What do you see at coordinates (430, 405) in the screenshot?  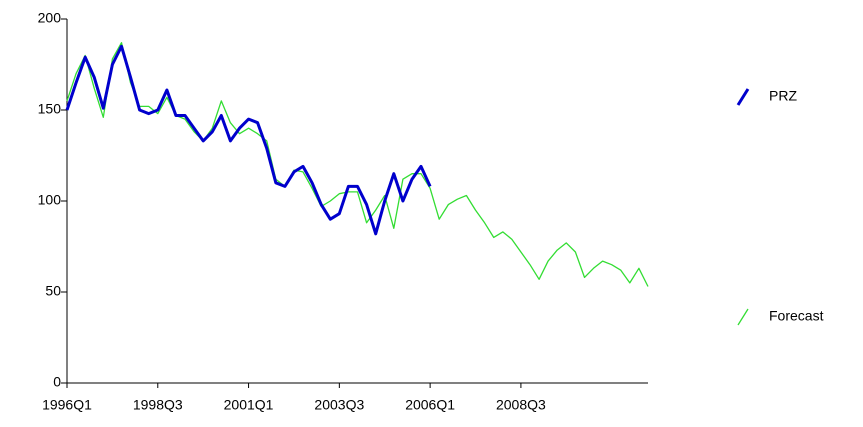 I see `x-tick-label: 2006Q1` at bounding box center [430, 405].